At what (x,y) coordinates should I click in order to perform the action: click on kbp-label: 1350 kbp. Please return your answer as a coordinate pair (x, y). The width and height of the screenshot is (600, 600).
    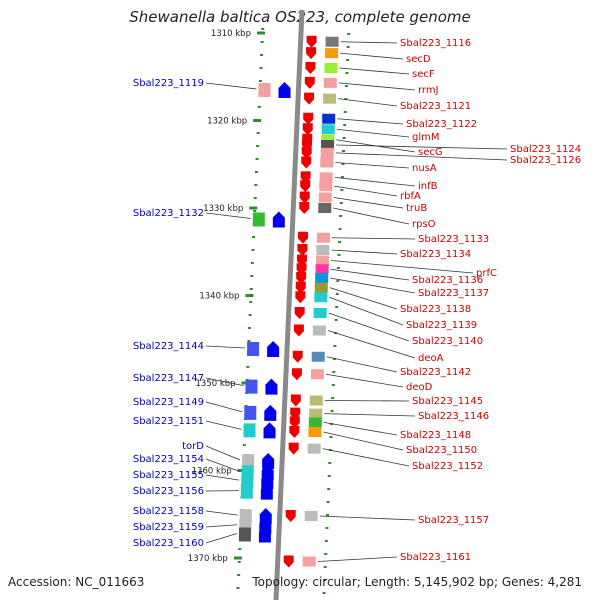
    Looking at the image, I should click on (216, 384).